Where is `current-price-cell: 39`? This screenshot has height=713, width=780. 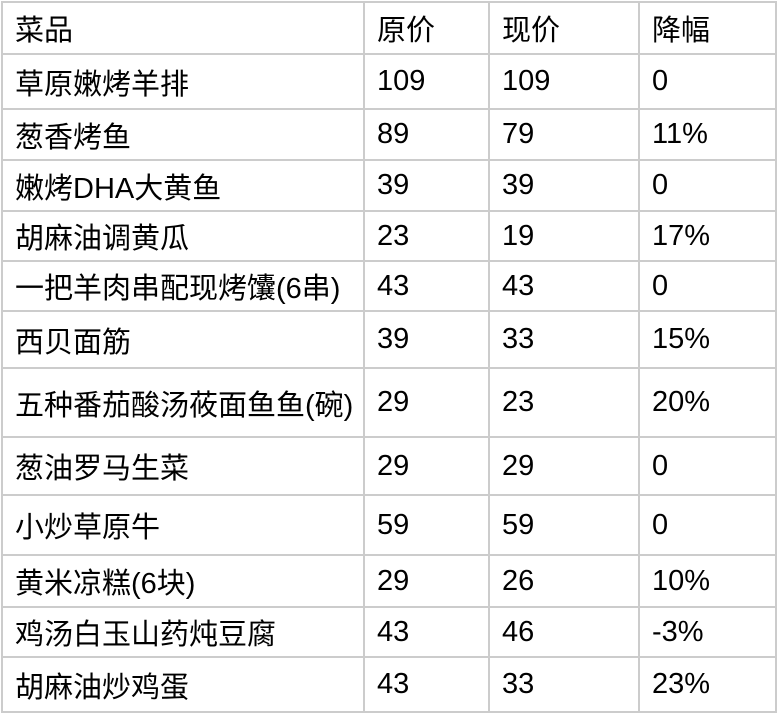 current-price-cell: 39 is located at coordinates (564, 185).